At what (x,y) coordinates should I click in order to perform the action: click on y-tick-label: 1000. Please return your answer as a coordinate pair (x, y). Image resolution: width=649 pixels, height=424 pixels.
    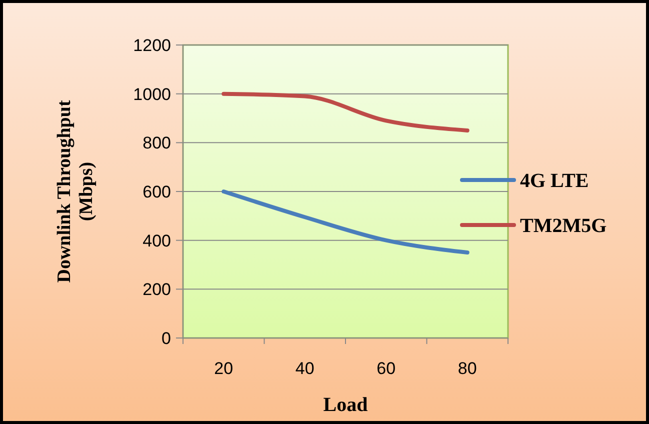
    Looking at the image, I should click on (152, 94).